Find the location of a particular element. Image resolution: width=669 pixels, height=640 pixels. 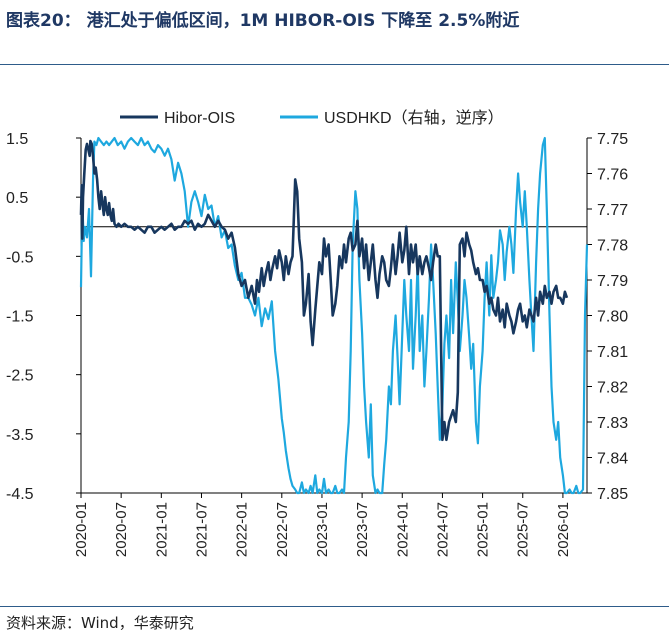

bottom-rule is located at coordinates (334, 606).